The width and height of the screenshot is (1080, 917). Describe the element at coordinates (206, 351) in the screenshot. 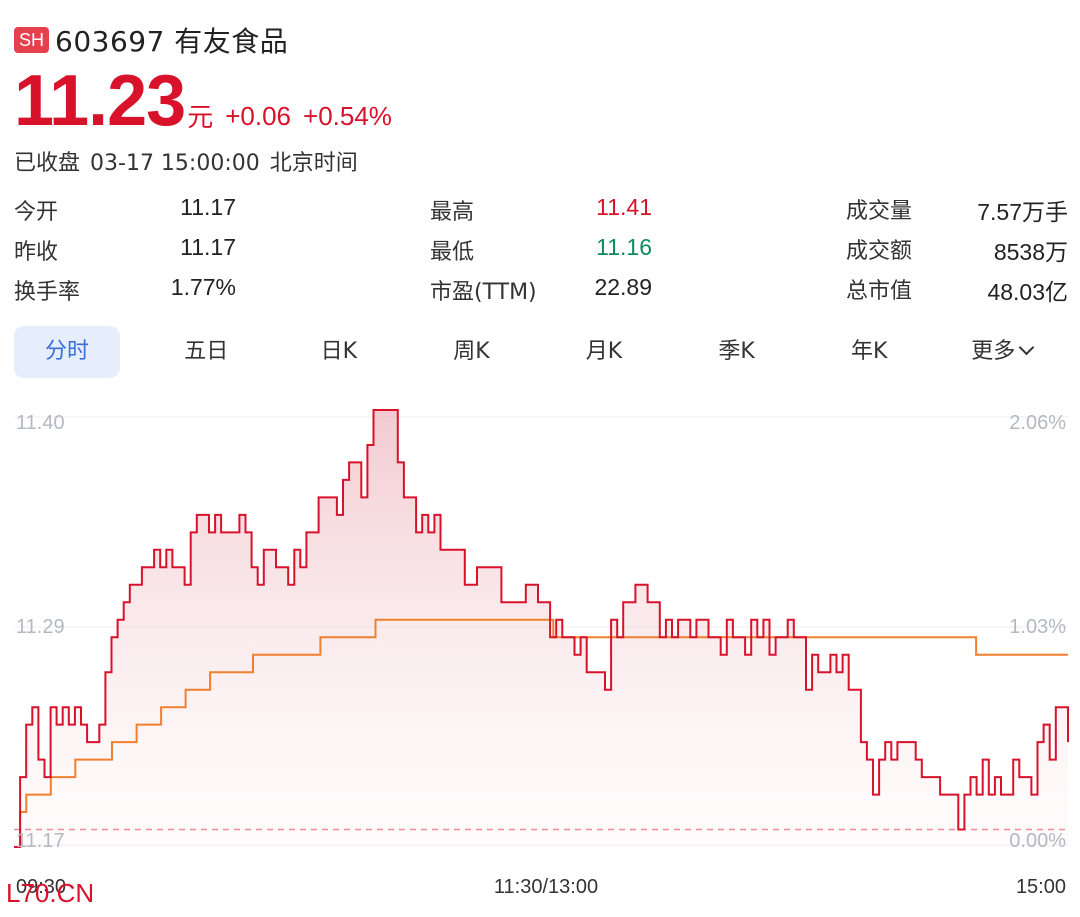

I see `tab-five-day: 五日` at that location.